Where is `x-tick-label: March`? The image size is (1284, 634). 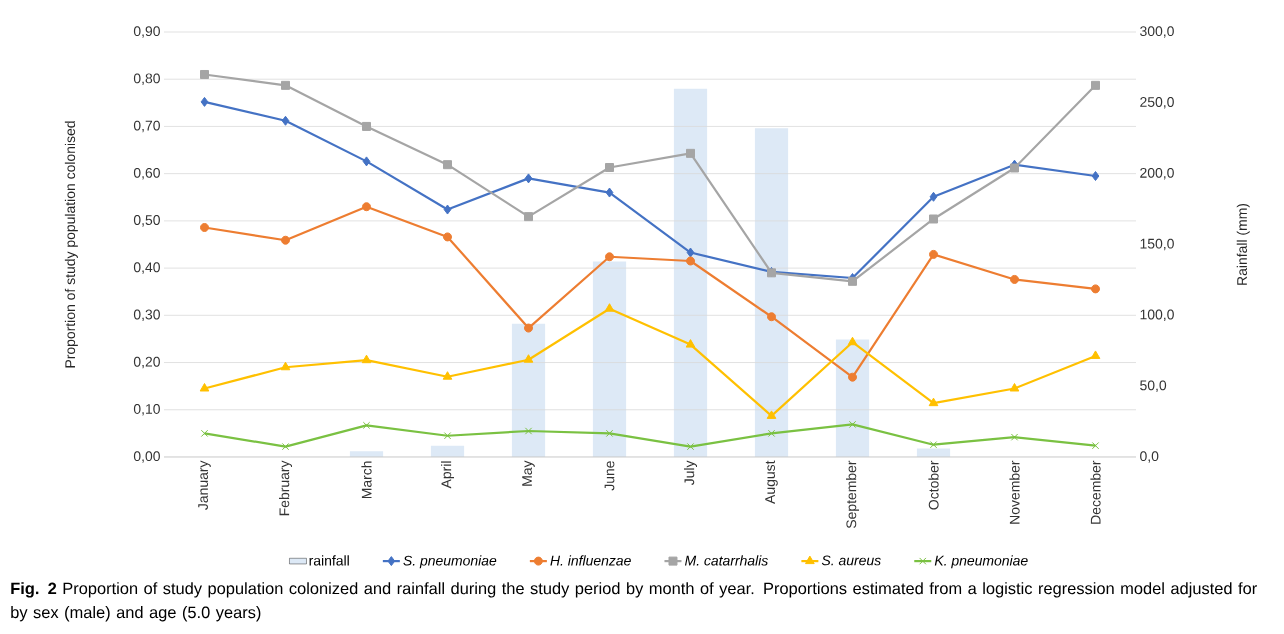 x-tick-label: March is located at coordinates (366, 480).